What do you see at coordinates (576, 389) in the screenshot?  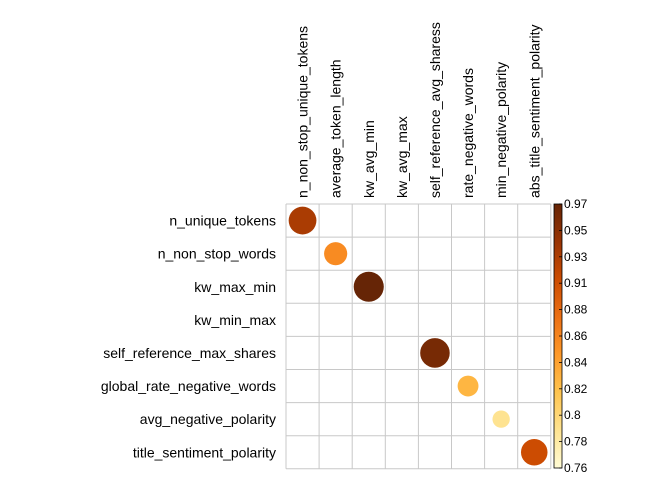 I see `colorbar-tick-label: 0.82` at bounding box center [576, 389].